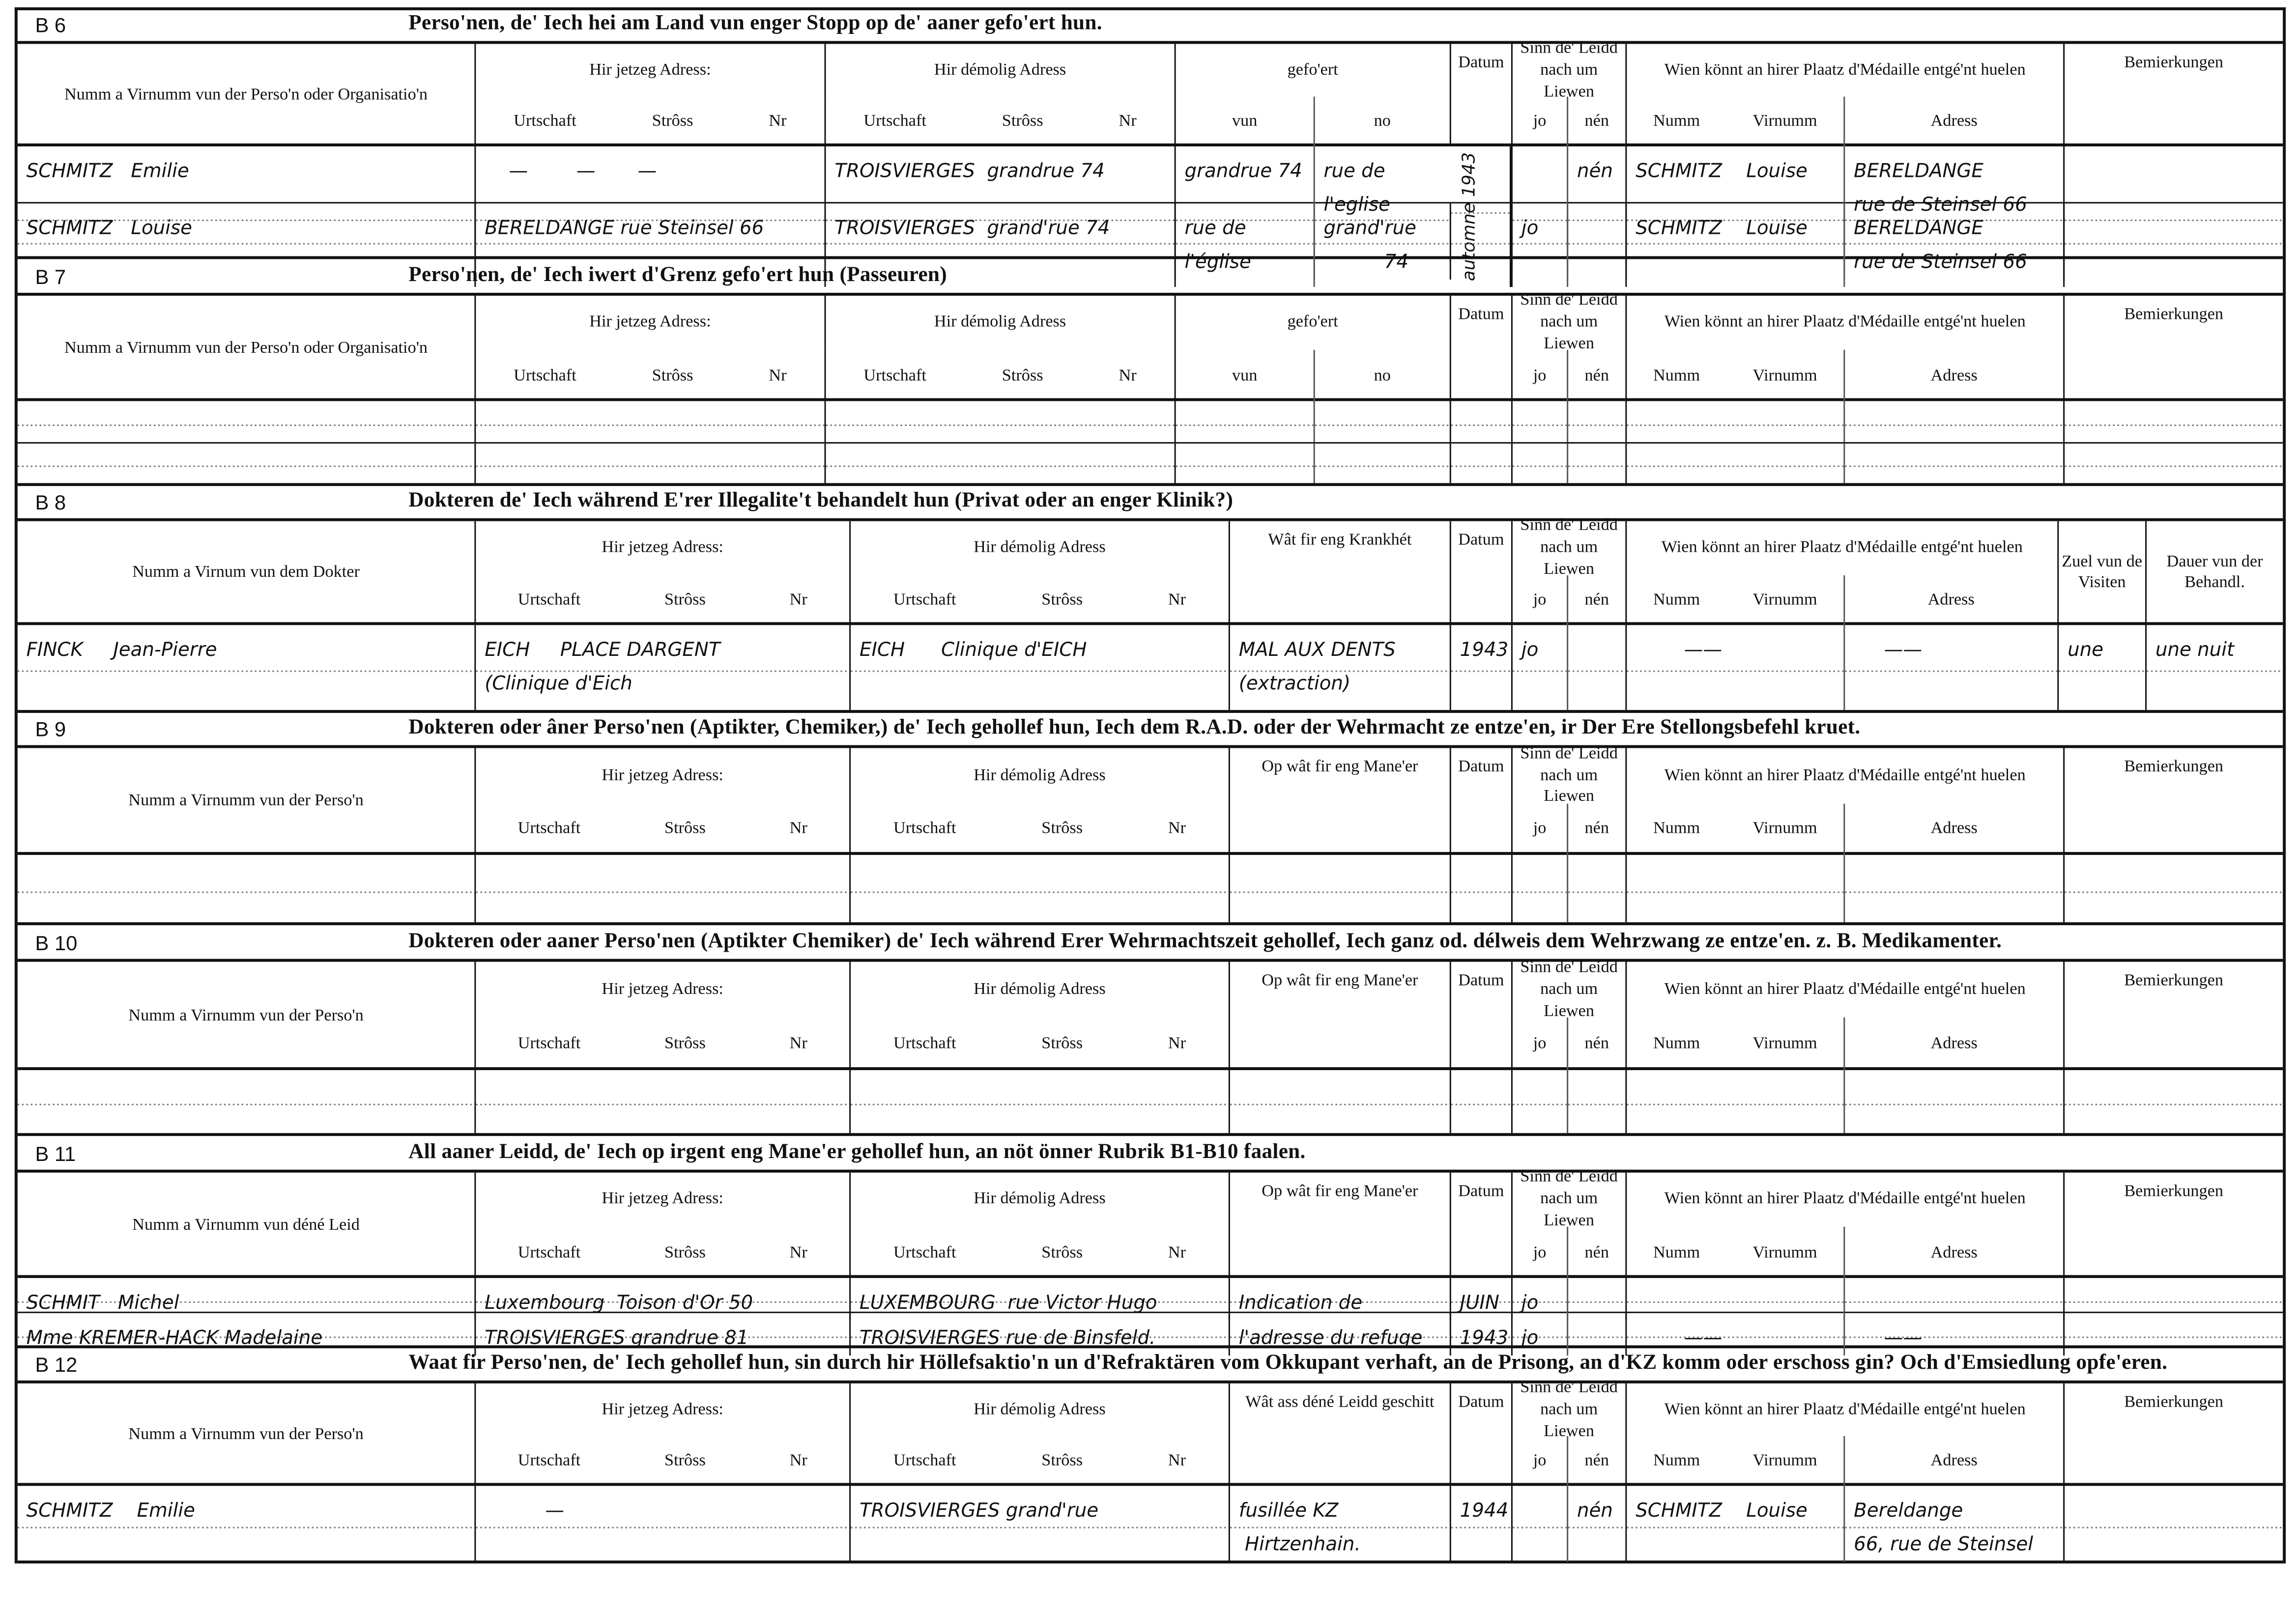  Describe the element at coordinates (649, 323) in the screenshot. I see `current-address-header: Hir jetzeg Adress:` at that location.